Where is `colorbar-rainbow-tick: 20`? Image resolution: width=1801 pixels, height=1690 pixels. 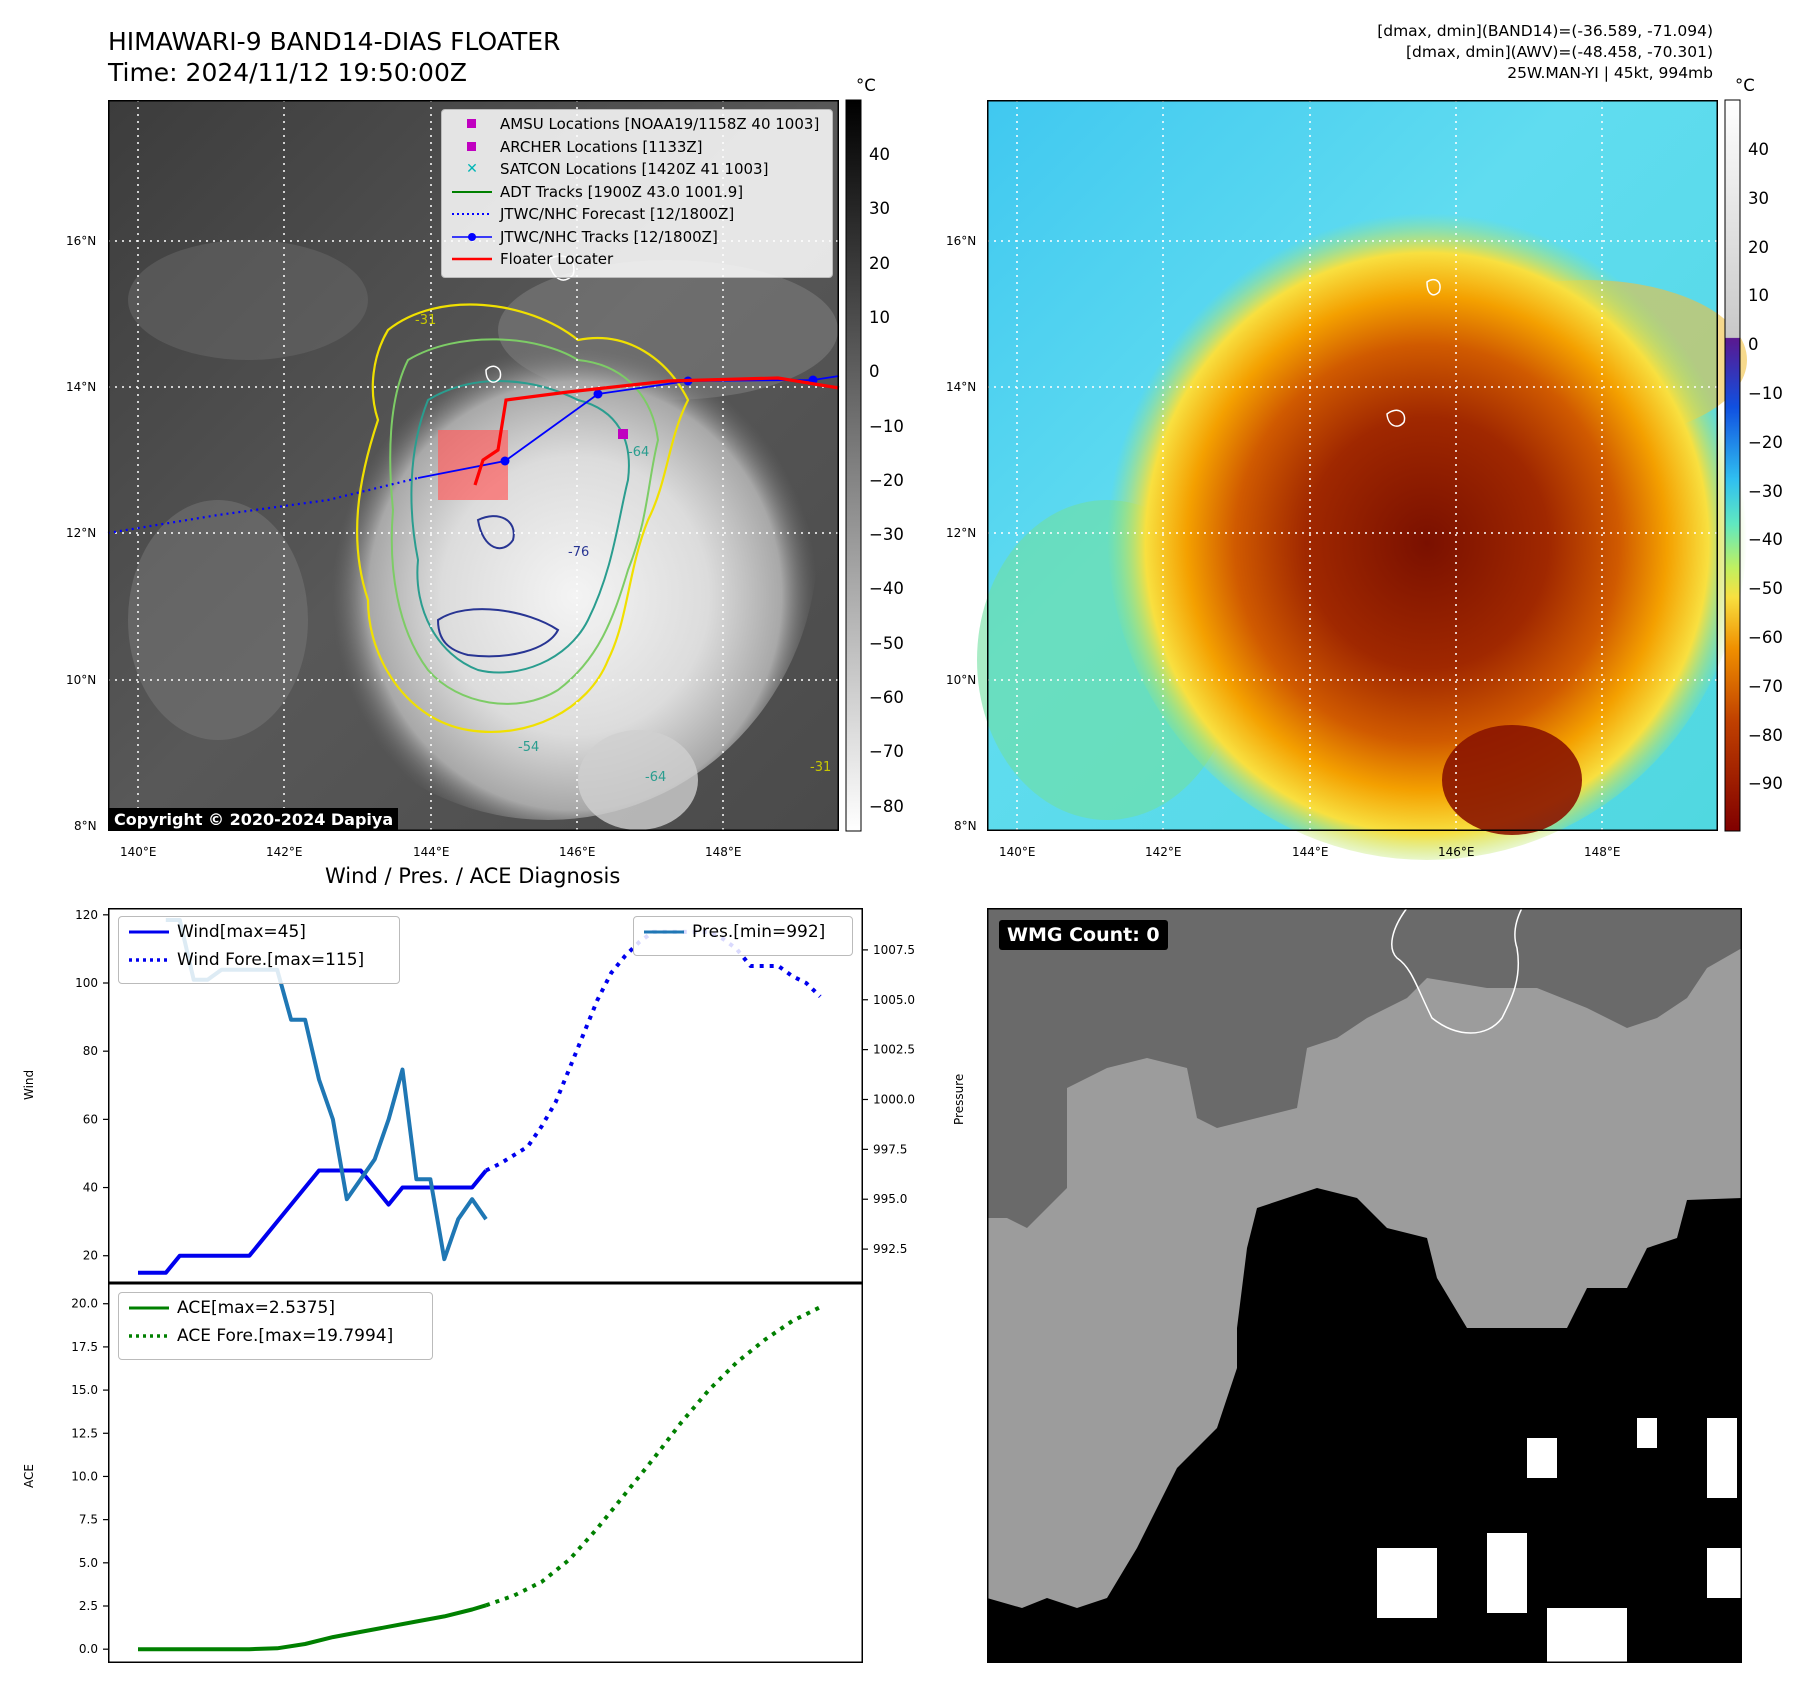
colorbar-rainbow-tick: 20 is located at coordinates (1758, 247).